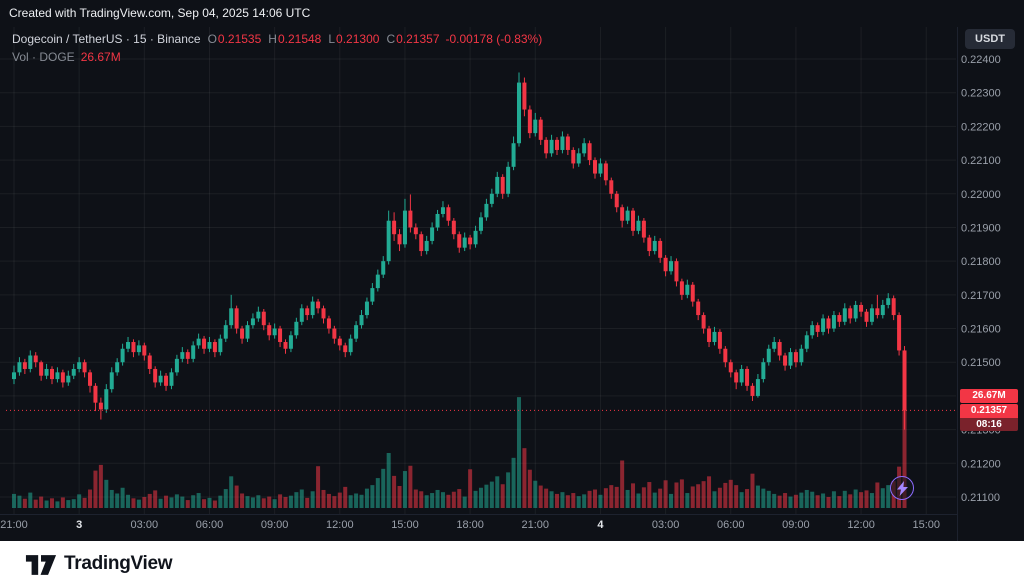 The height and width of the screenshot is (587, 1024). I want to click on svg-text: 0.21500, so click(981, 363).